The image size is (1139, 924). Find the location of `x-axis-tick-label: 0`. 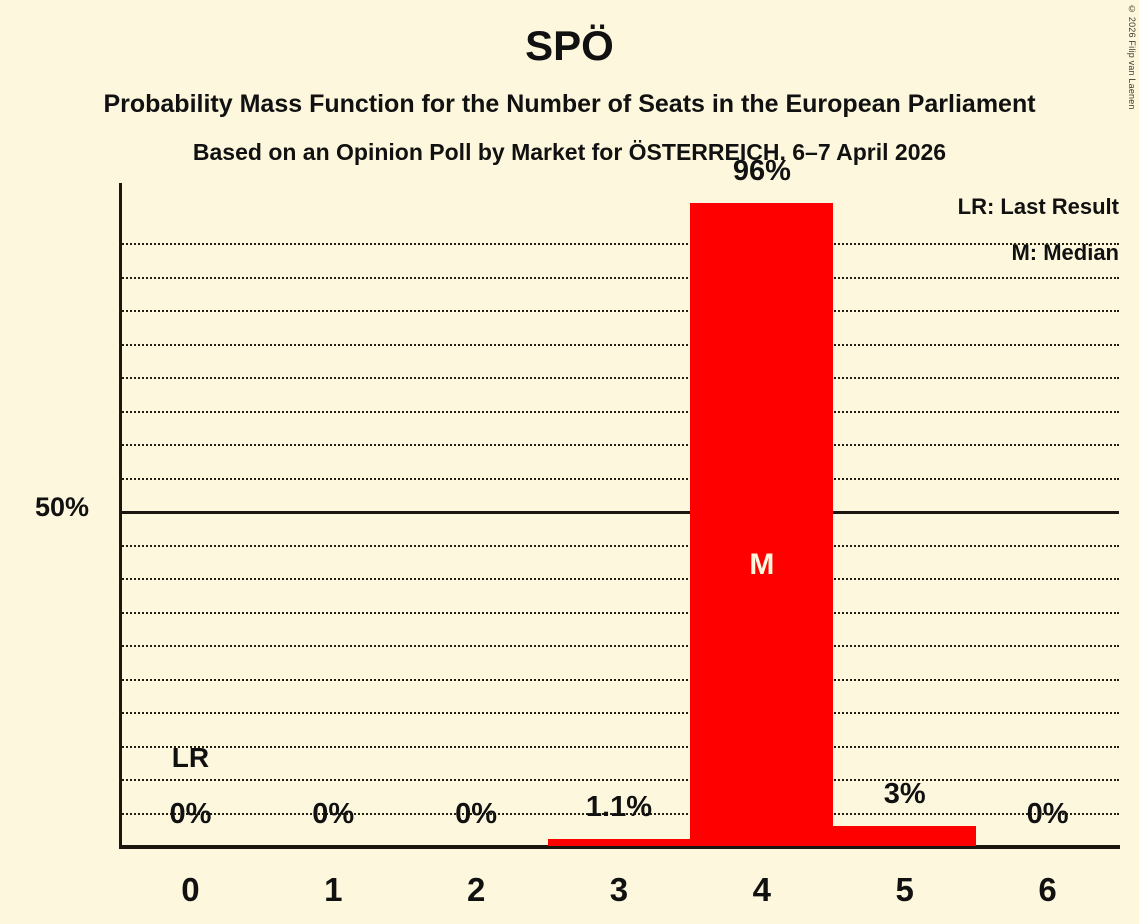

x-axis-tick-label: 0 is located at coordinates (190, 889).